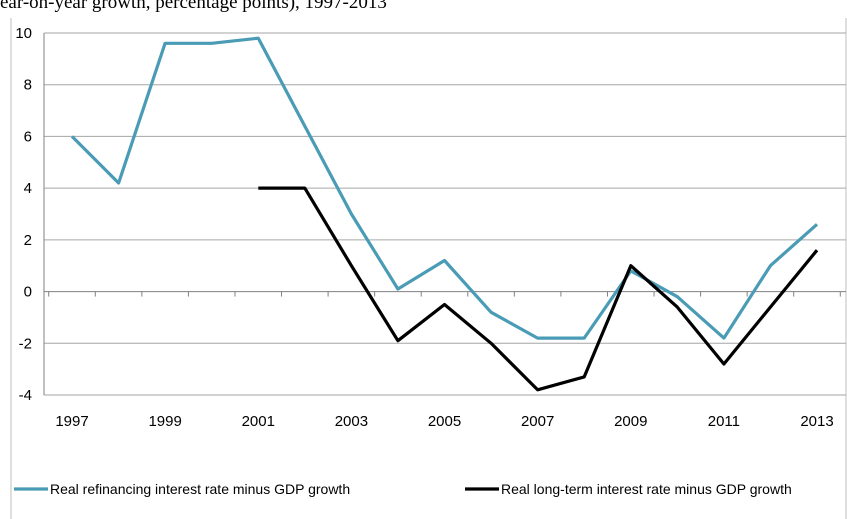 The height and width of the screenshot is (519, 847). I want to click on x-tick-label: 2009, so click(630, 421).